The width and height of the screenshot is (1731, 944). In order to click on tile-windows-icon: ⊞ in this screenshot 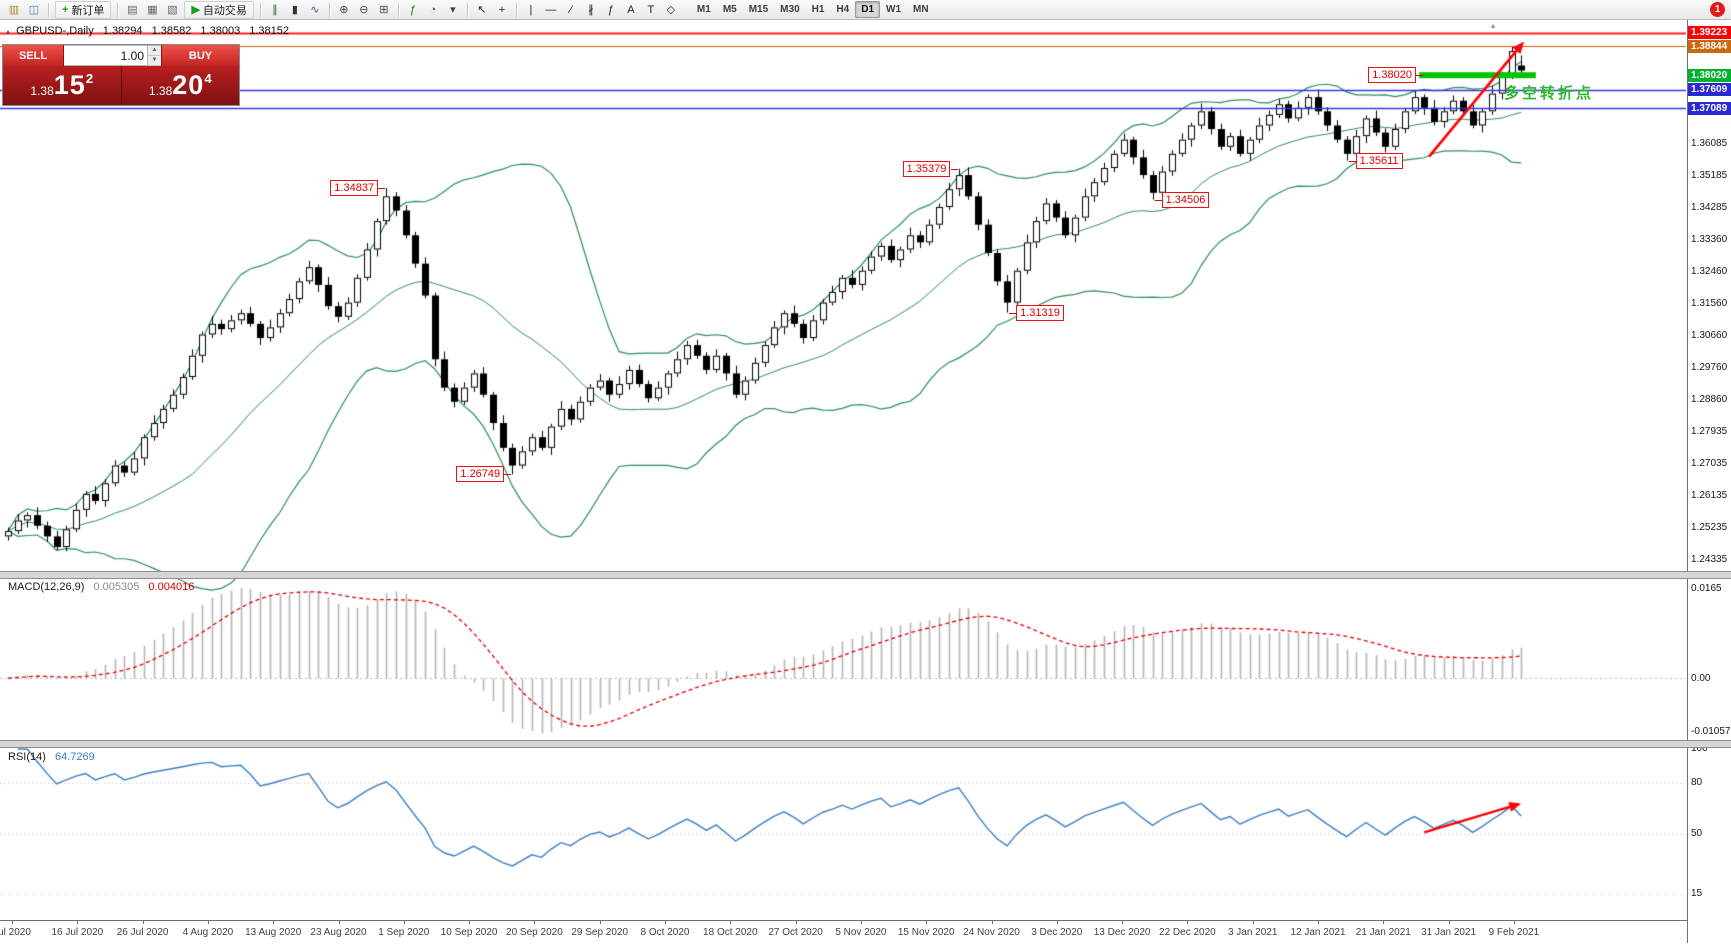, I will do `click(384, 9)`.